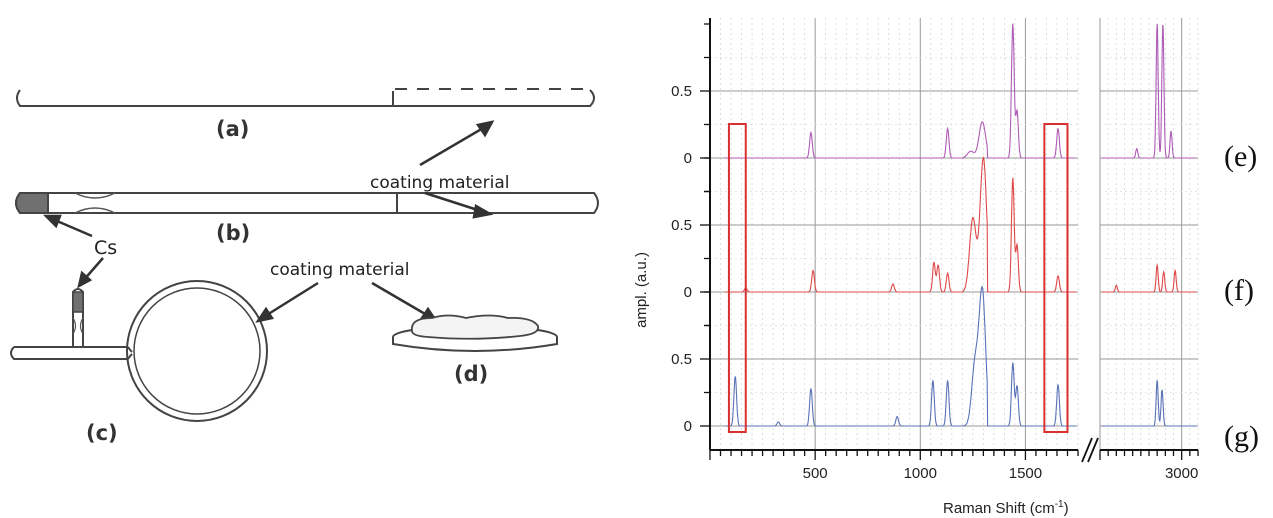  I want to click on bulb-inner, so click(197, 351).